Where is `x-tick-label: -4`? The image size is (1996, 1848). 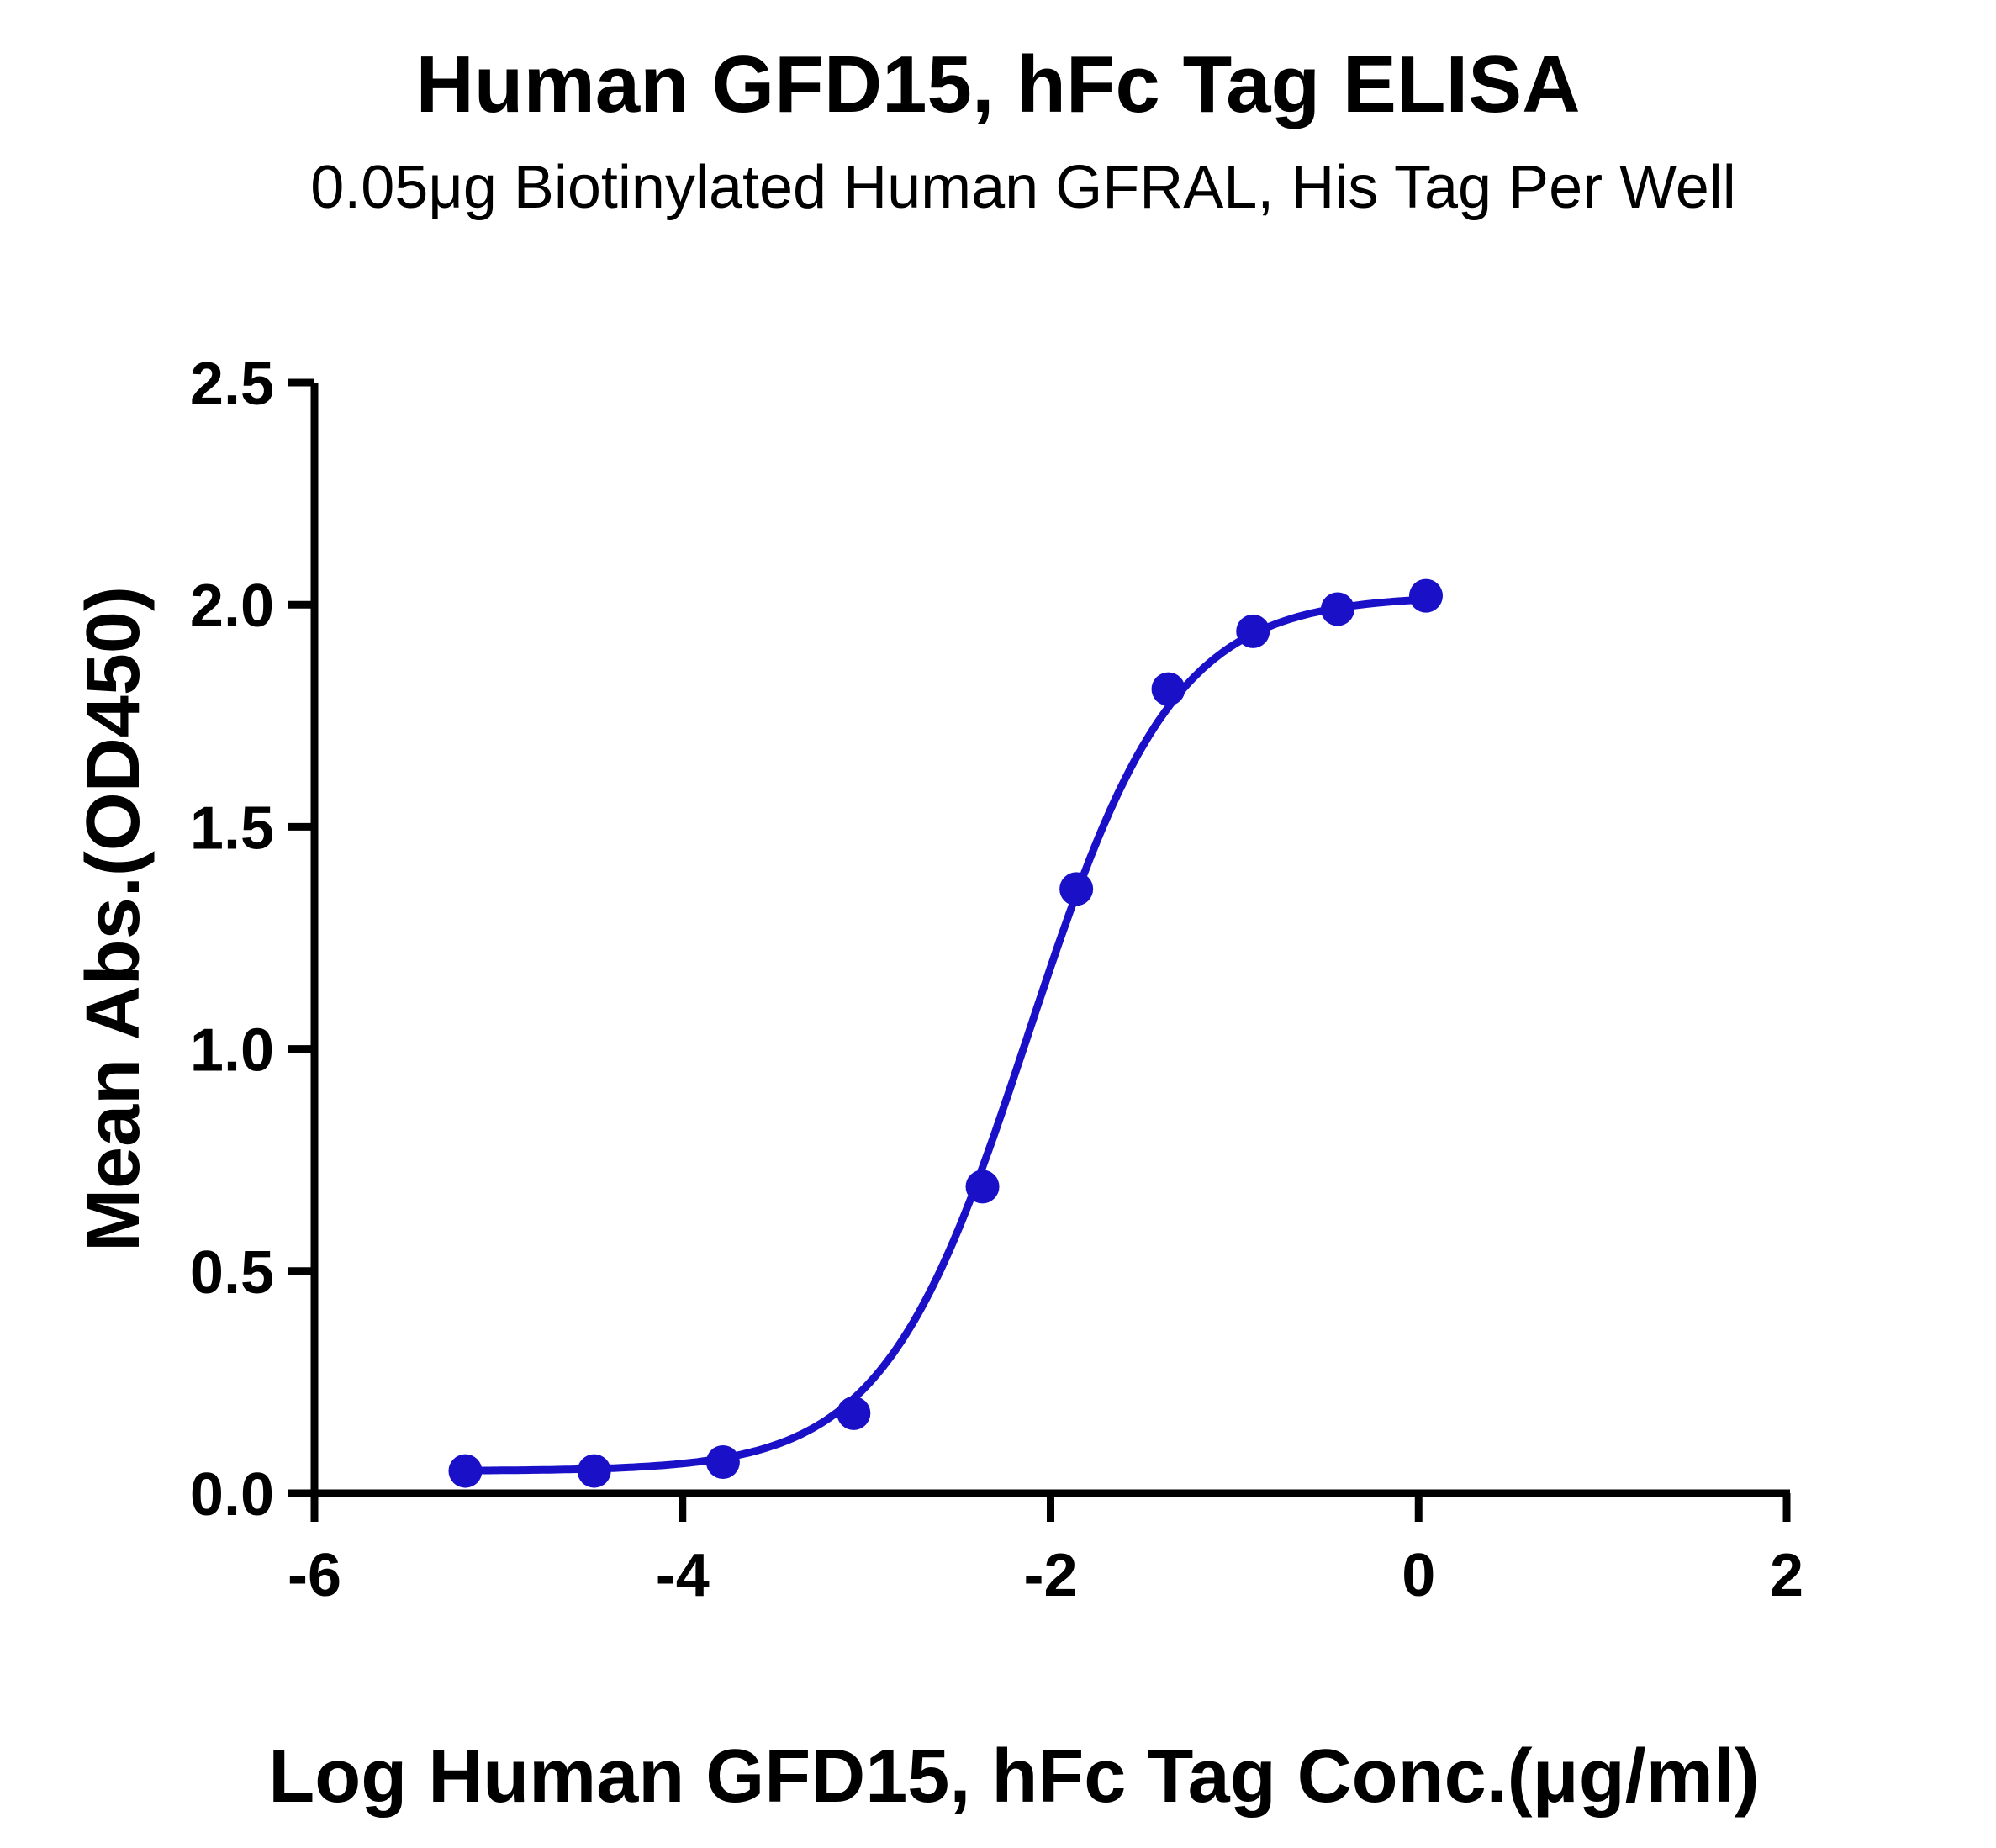 x-tick-label: -4 is located at coordinates (683, 1575).